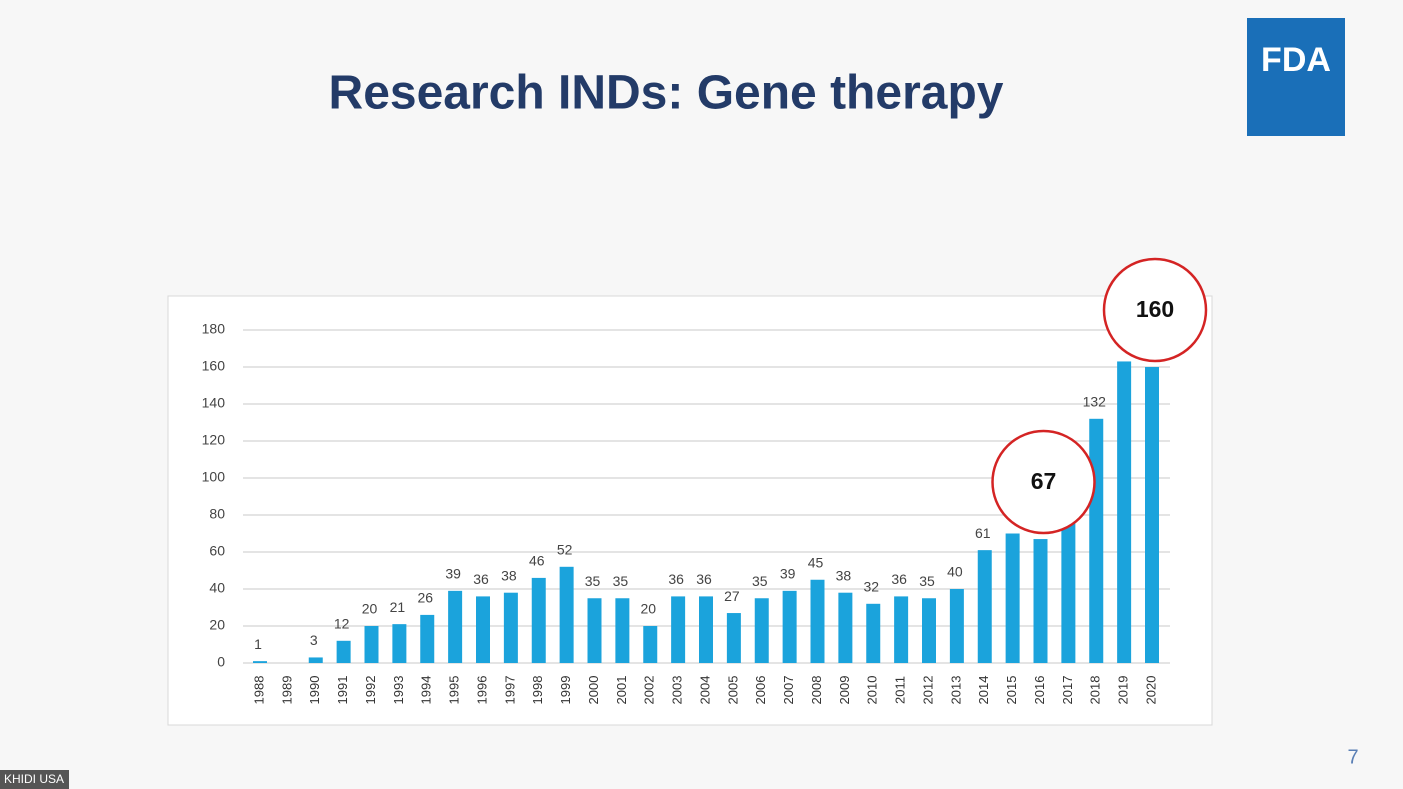 The image size is (1403, 789). I want to click on y-tick-label: 40, so click(217, 588).